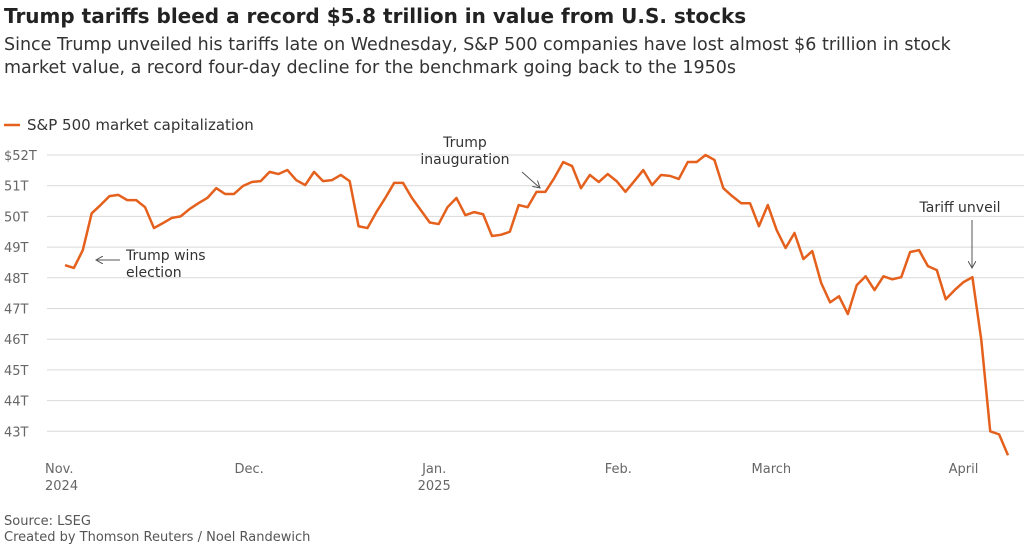  Describe the element at coordinates (964, 469) in the screenshot. I see `x-tick-label: April` at that location.